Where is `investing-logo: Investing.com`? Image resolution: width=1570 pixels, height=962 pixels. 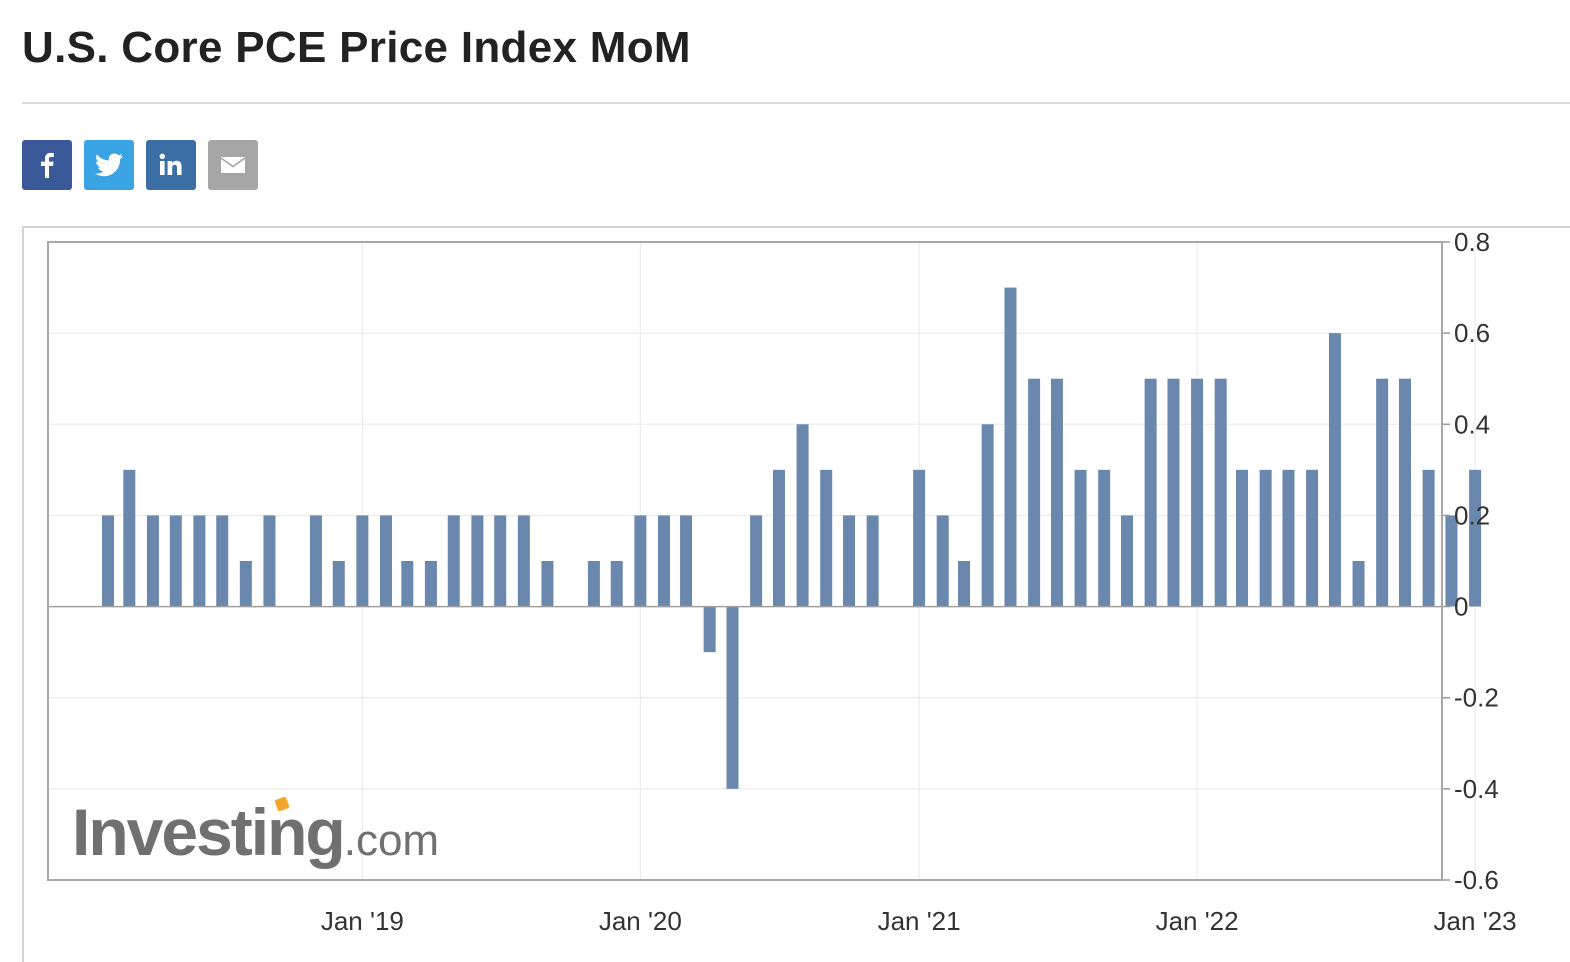 investing-logo: Investing.com is located at coordinates (255, 834).